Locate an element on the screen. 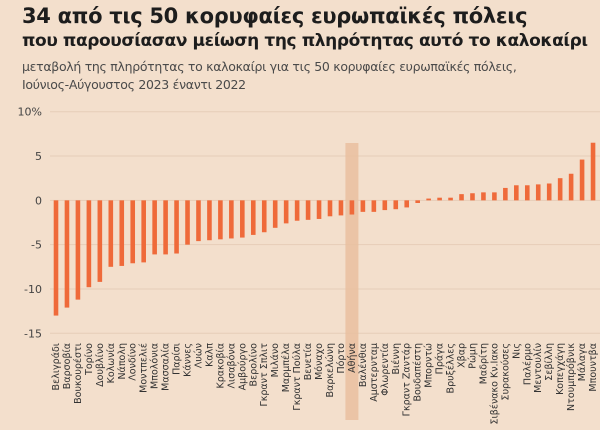 Image resolution: width=600 pixels, height=430 pixels. y-axis: 10% 5 0 -5 -10 -15 is located at coordinates (30, 223).